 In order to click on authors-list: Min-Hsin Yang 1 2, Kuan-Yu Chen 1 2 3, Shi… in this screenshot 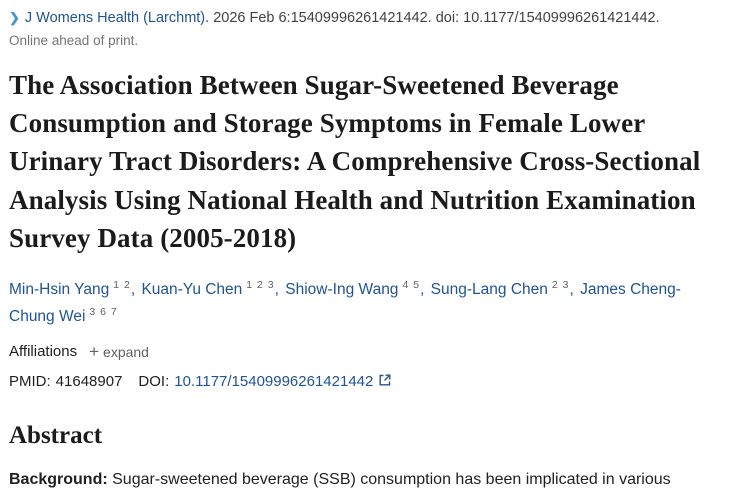, I will do `click(359, 303)`.